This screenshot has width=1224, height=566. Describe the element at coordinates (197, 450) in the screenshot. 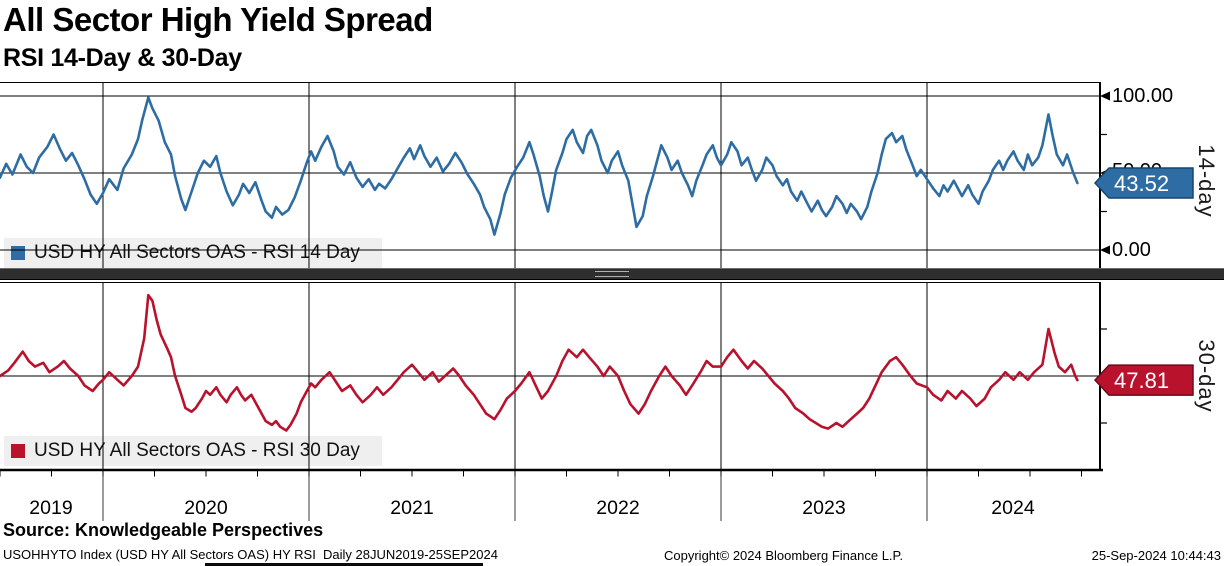

I see `rsi30-legend-label: USD HY All Sectors OAS - RSI 30 Day` at that location.